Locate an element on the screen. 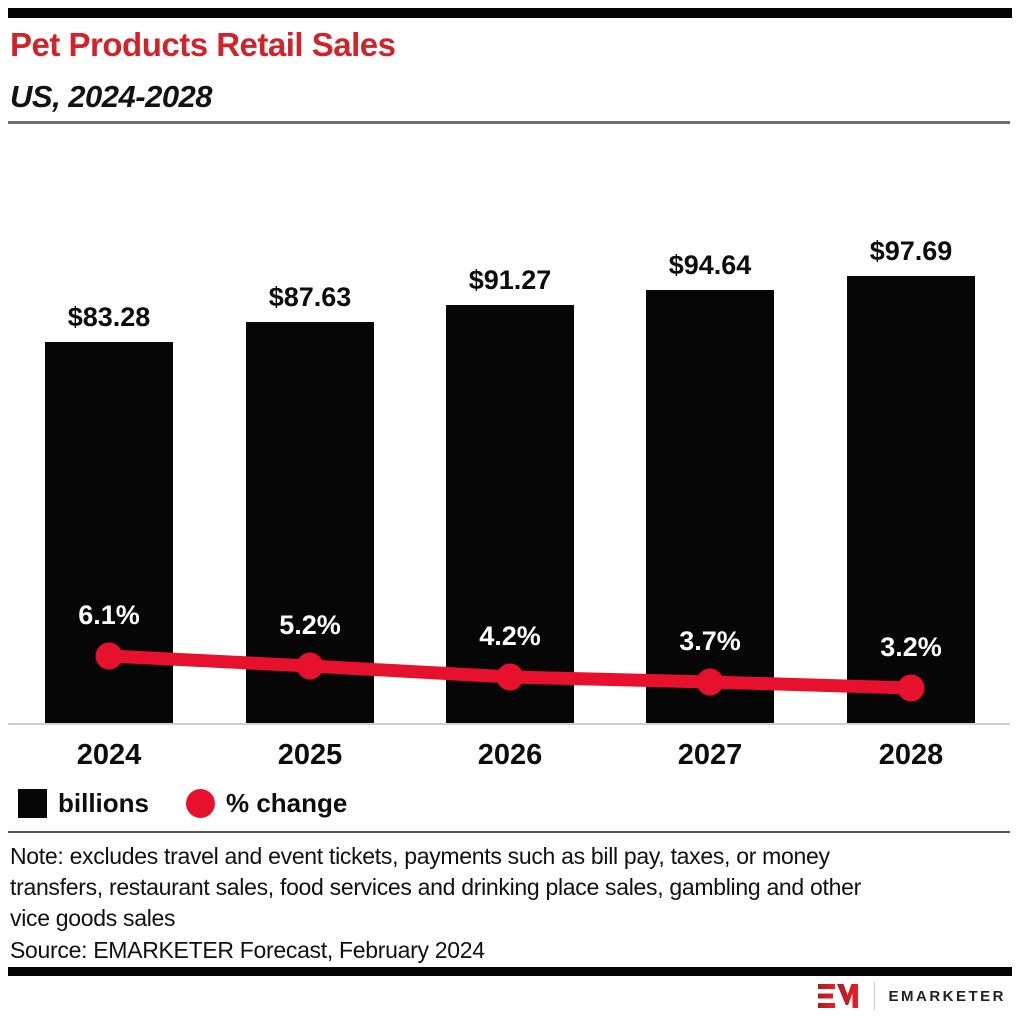  bar-value-label-2025: $87.63 is located at coordinates (310, 297).